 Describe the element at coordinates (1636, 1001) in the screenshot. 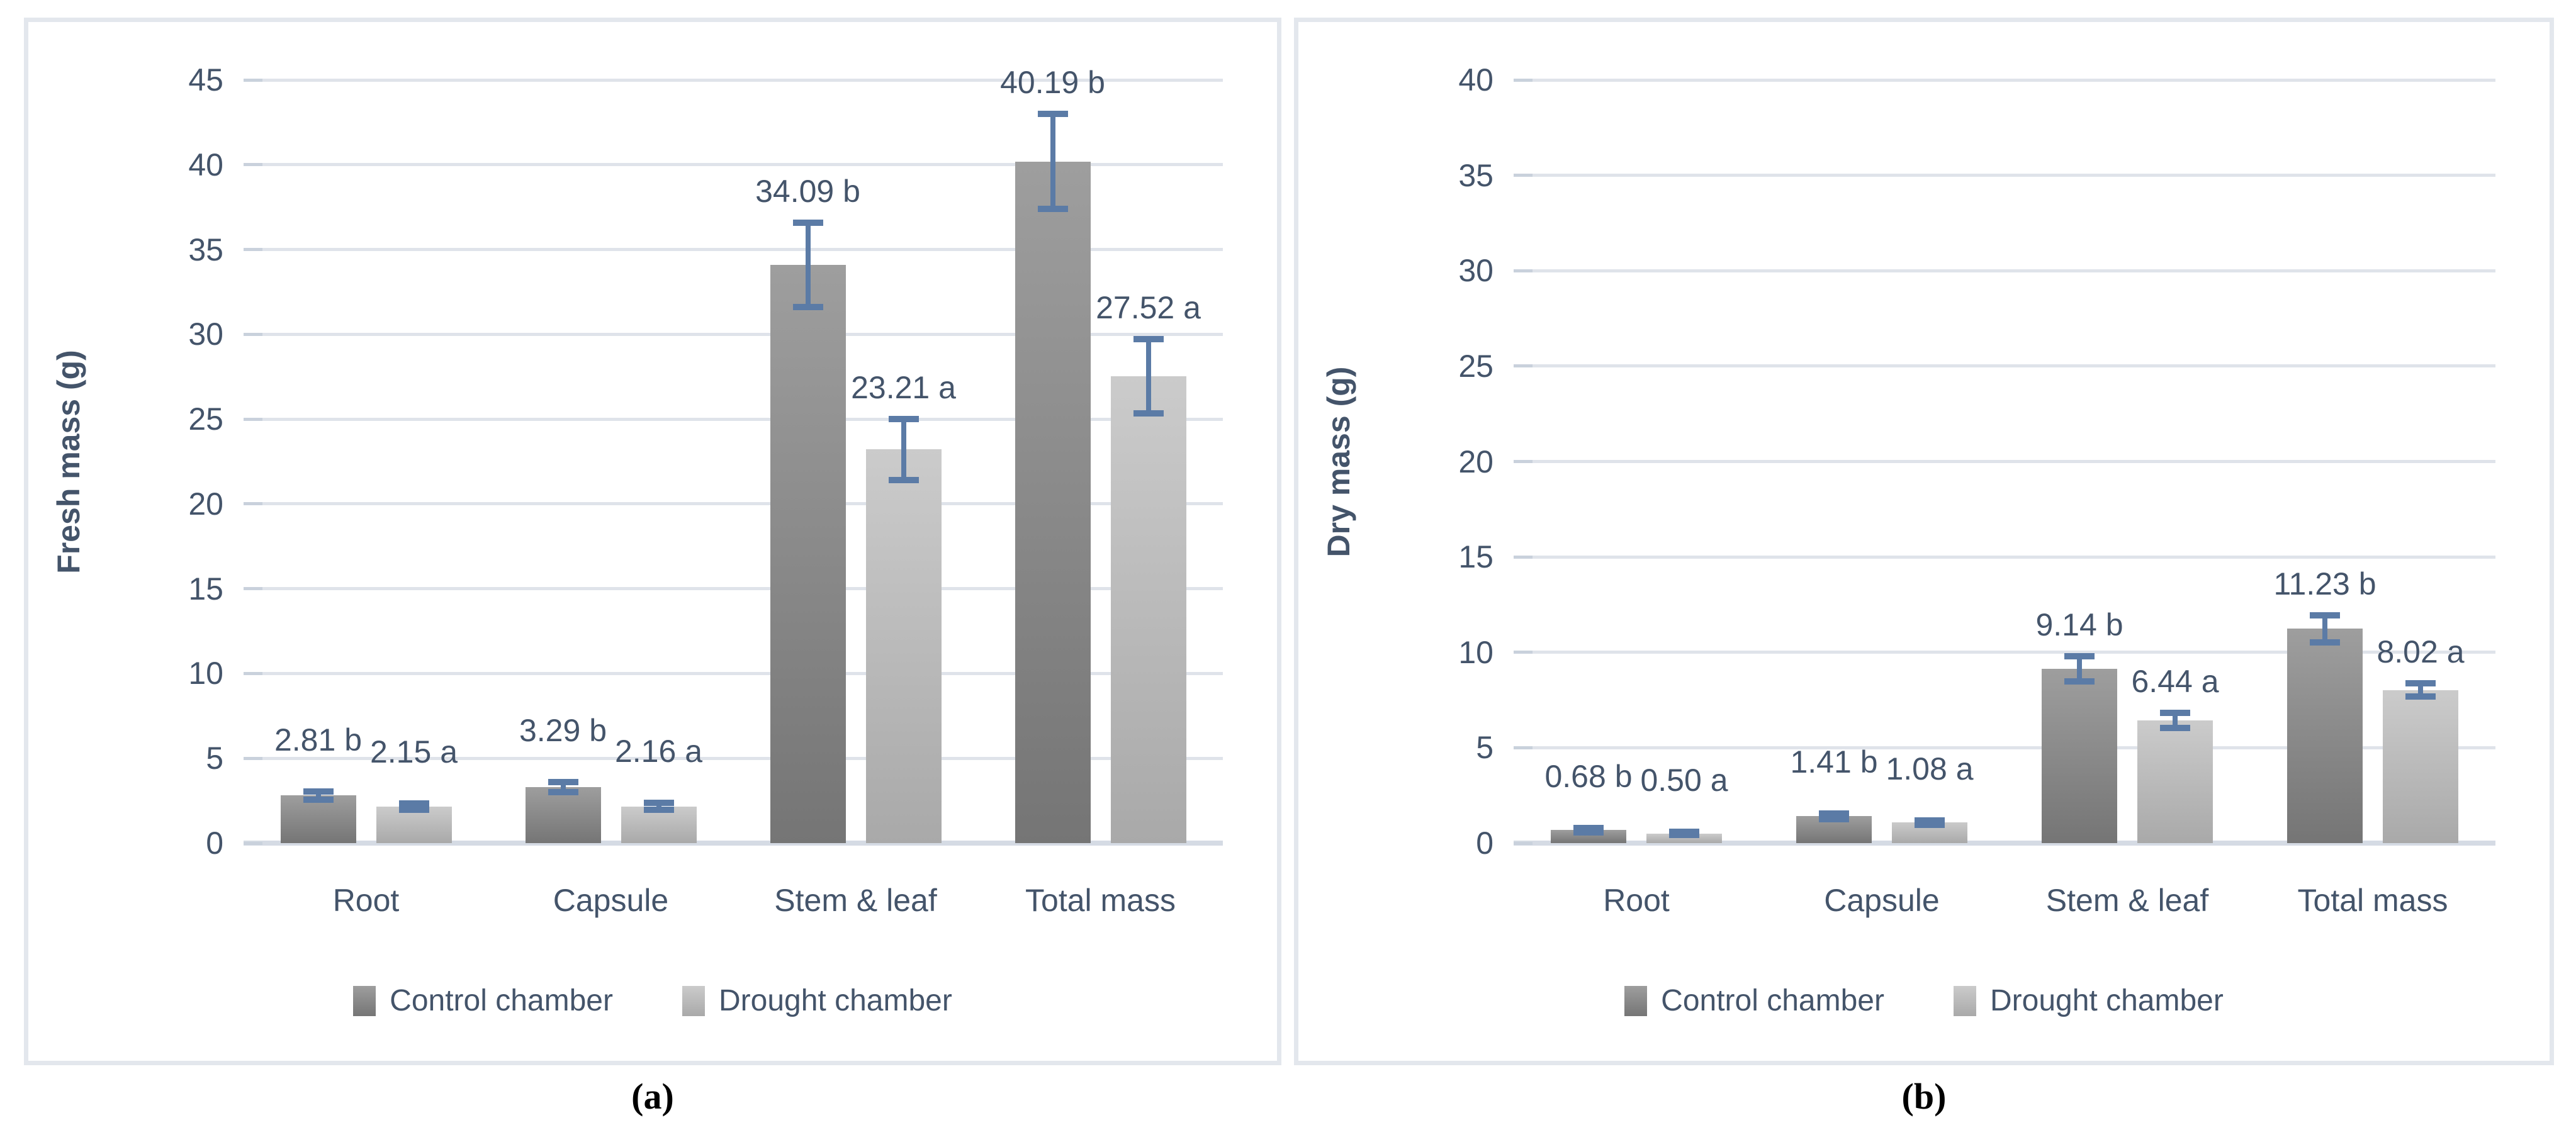

I see `legend-swatch-control-chamber` at that location.